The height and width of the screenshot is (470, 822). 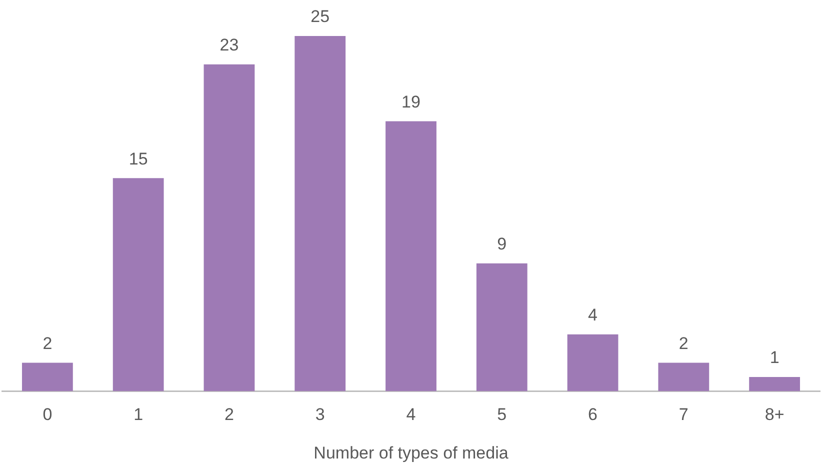 I want to click on x-tick-label: 3, so click(x=320, y=414).